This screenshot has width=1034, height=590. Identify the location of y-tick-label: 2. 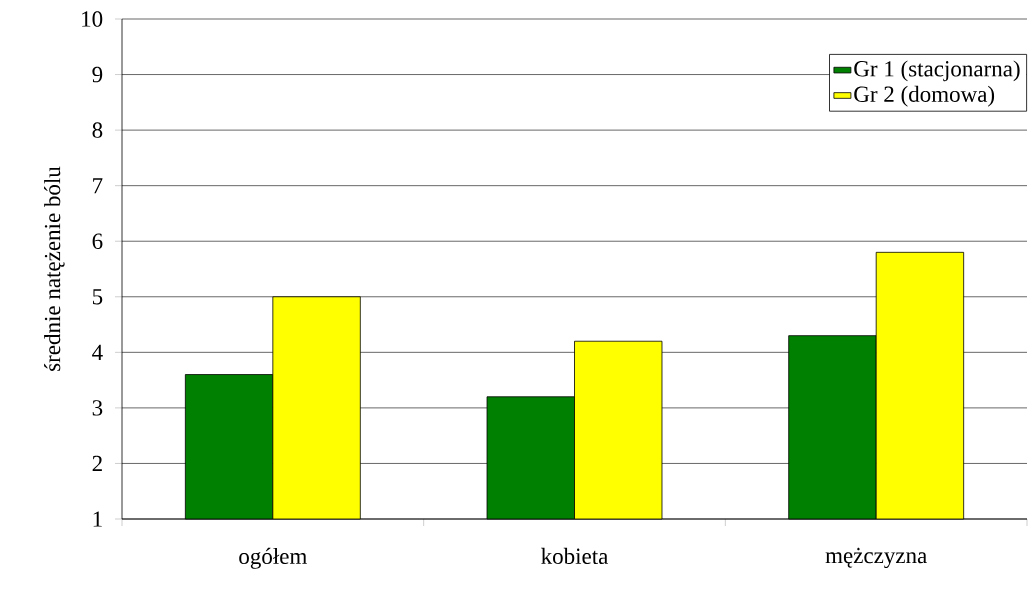
(97, 463).